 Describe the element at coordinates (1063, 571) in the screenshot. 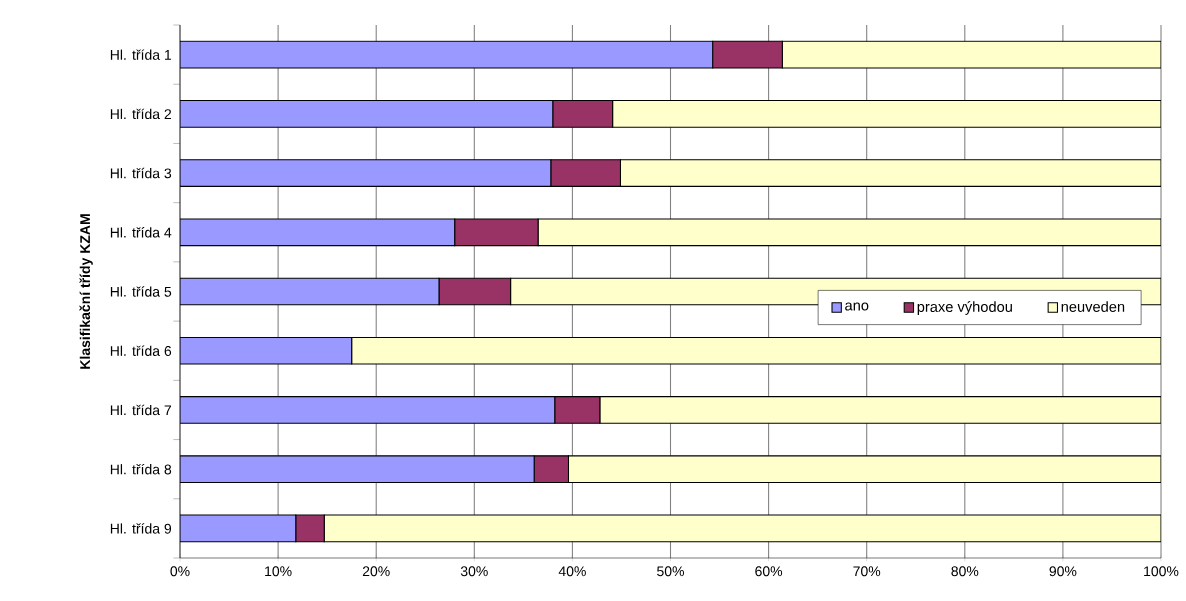

I see `x-tick-label: 90%` at that location.